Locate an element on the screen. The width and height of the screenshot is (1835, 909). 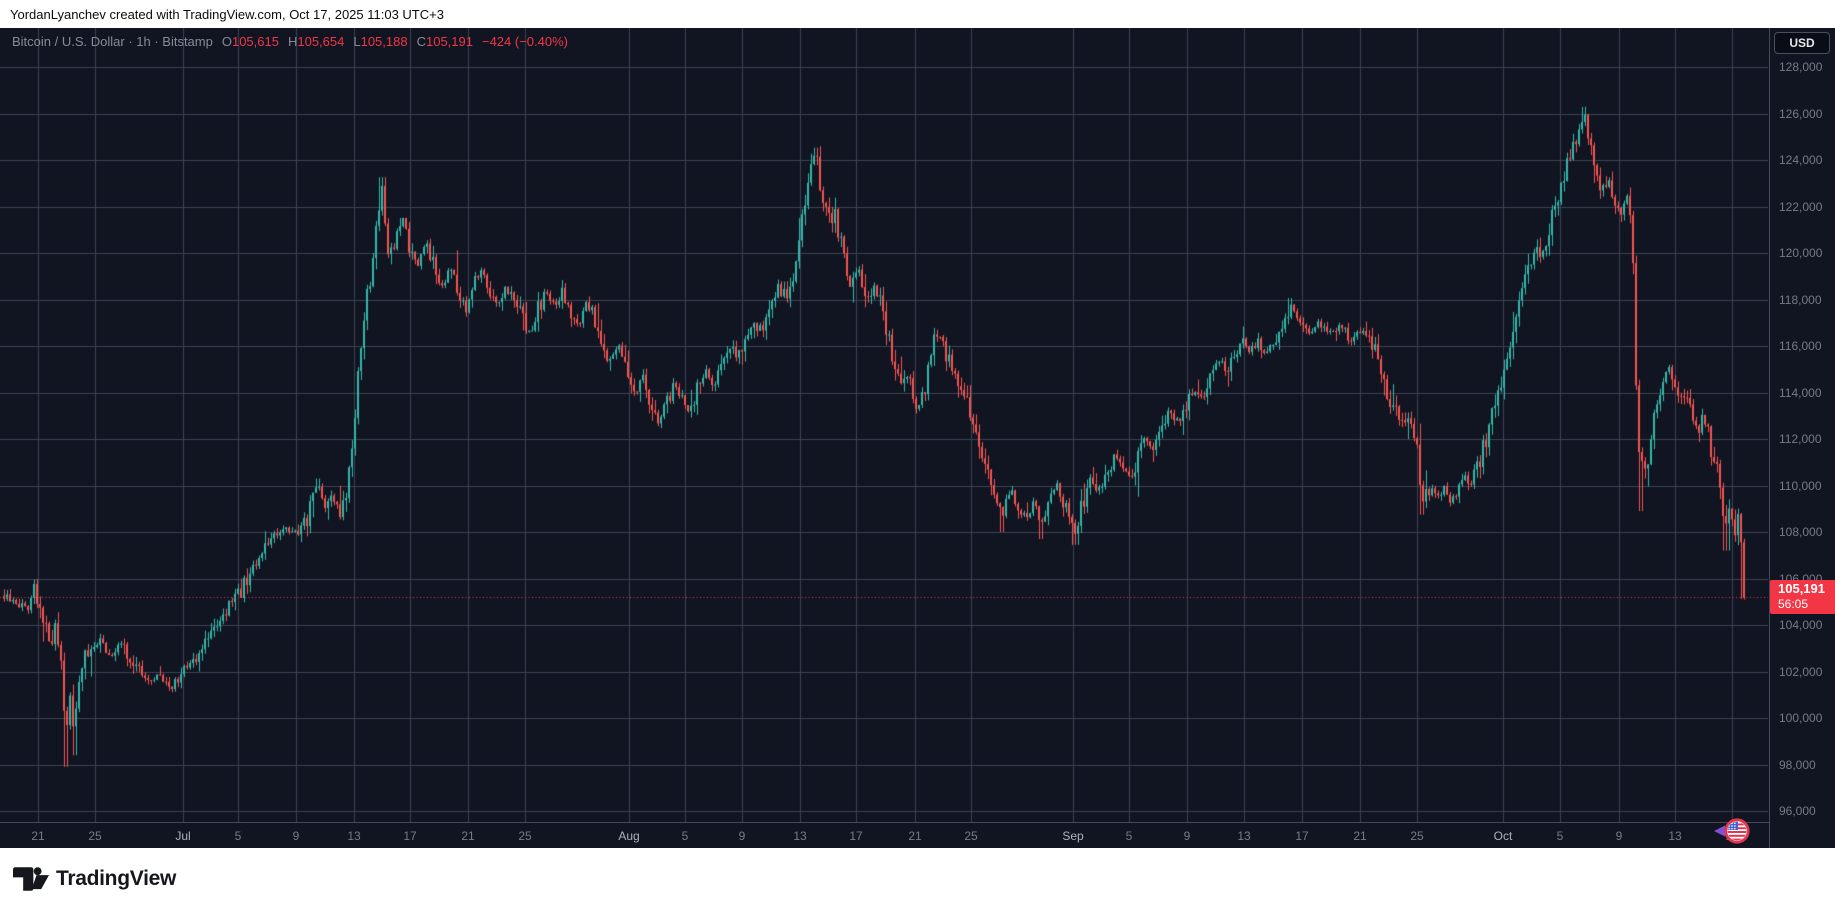
price-tick-label: 126,000 is located at coordinates (1801, 113).